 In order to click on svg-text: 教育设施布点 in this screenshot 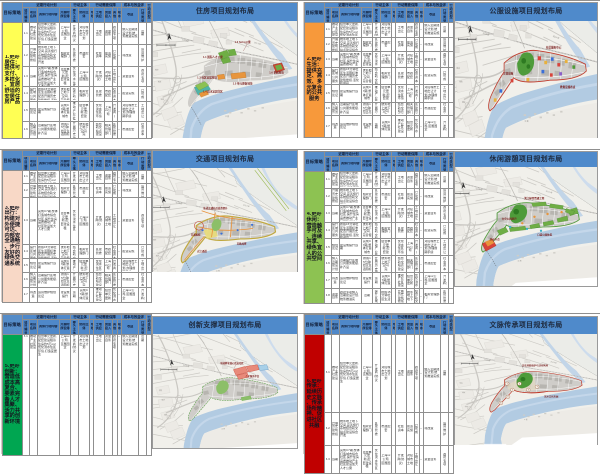, I will do `click(567, 87)`.